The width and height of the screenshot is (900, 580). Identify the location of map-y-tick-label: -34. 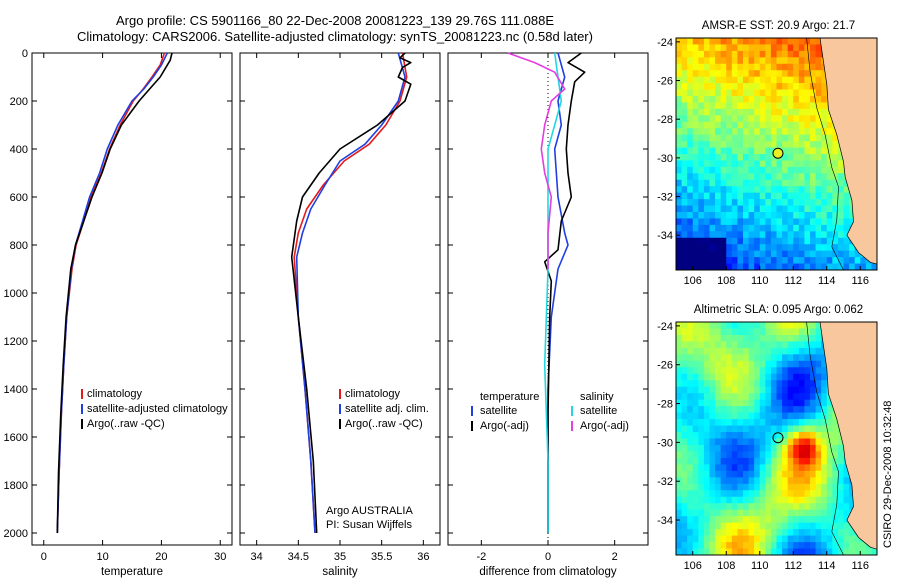
(665, 521).